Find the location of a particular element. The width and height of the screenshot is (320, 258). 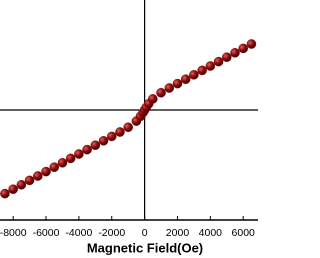

x-tick-label: -2000 is located at coordinates (111, 233).